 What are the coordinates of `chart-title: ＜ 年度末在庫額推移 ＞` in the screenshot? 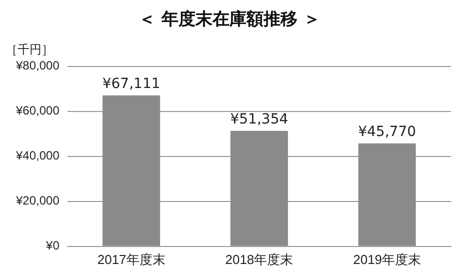 It's located at (229, 20).